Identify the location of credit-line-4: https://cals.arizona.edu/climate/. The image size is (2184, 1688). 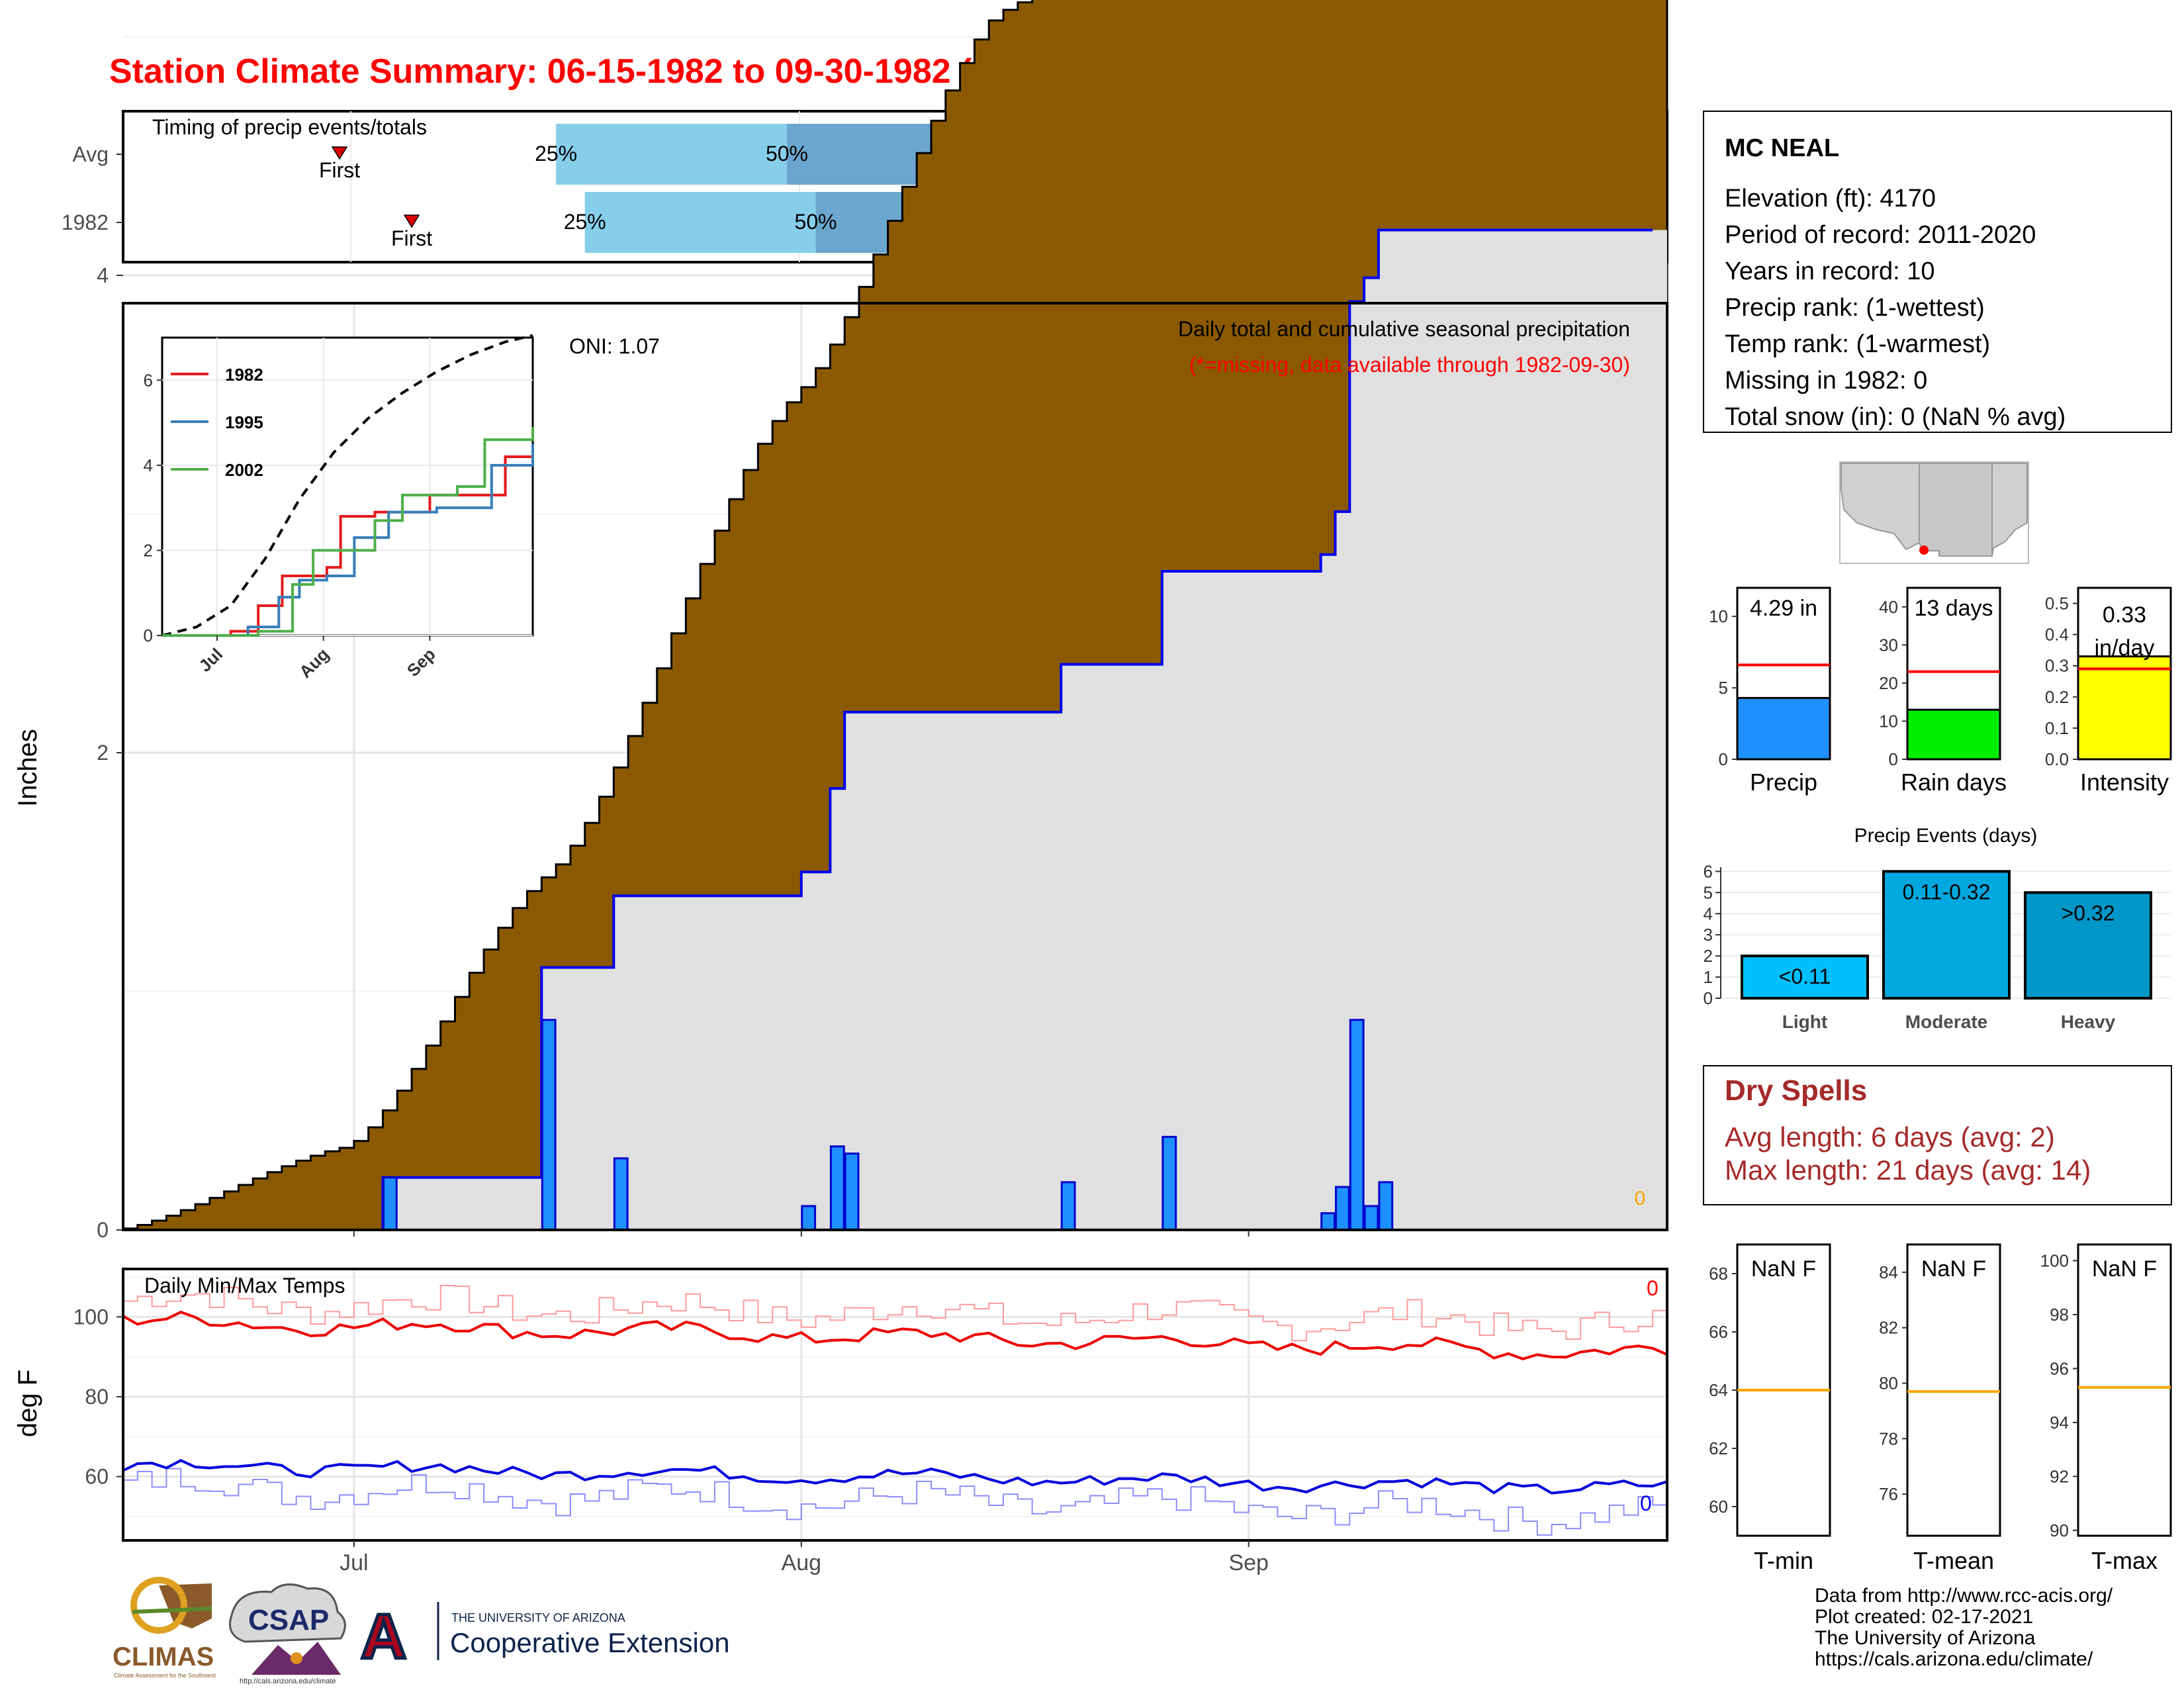
(1954, 1659).